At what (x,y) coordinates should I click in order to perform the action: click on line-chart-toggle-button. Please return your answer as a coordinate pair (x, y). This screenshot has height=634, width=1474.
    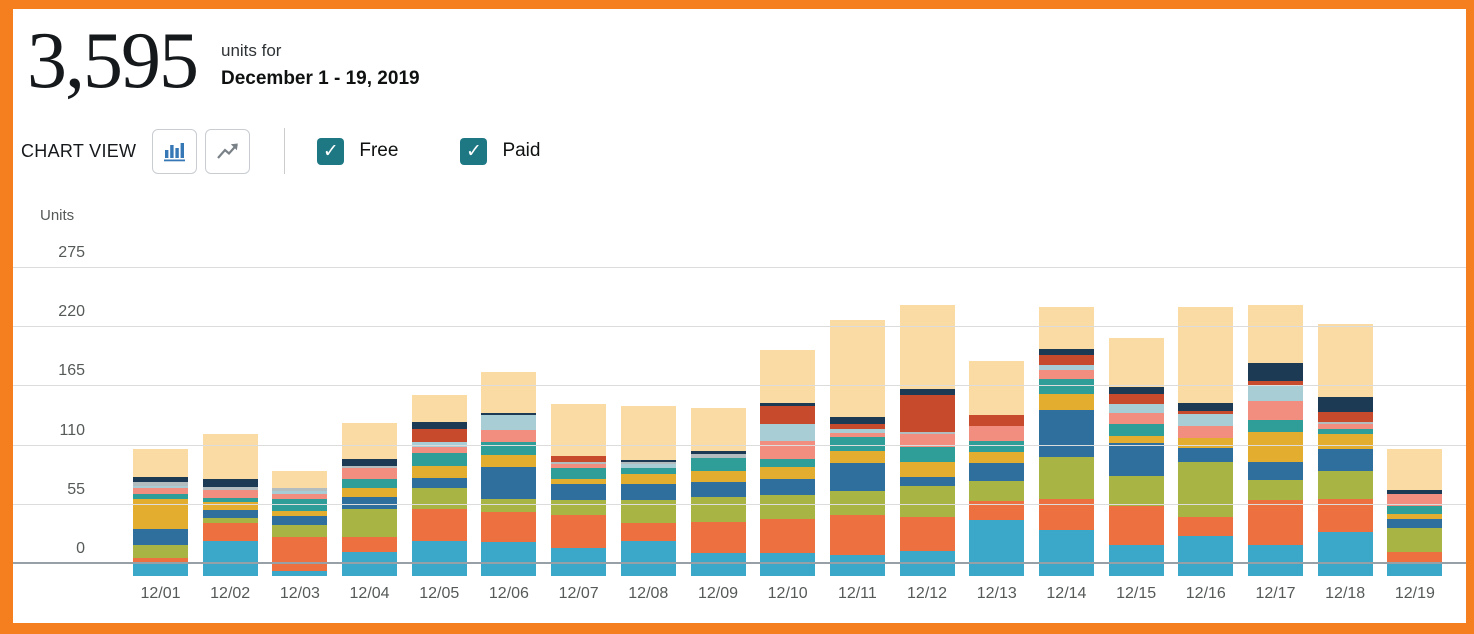
    Looking at the image, I should click on (228, 151).